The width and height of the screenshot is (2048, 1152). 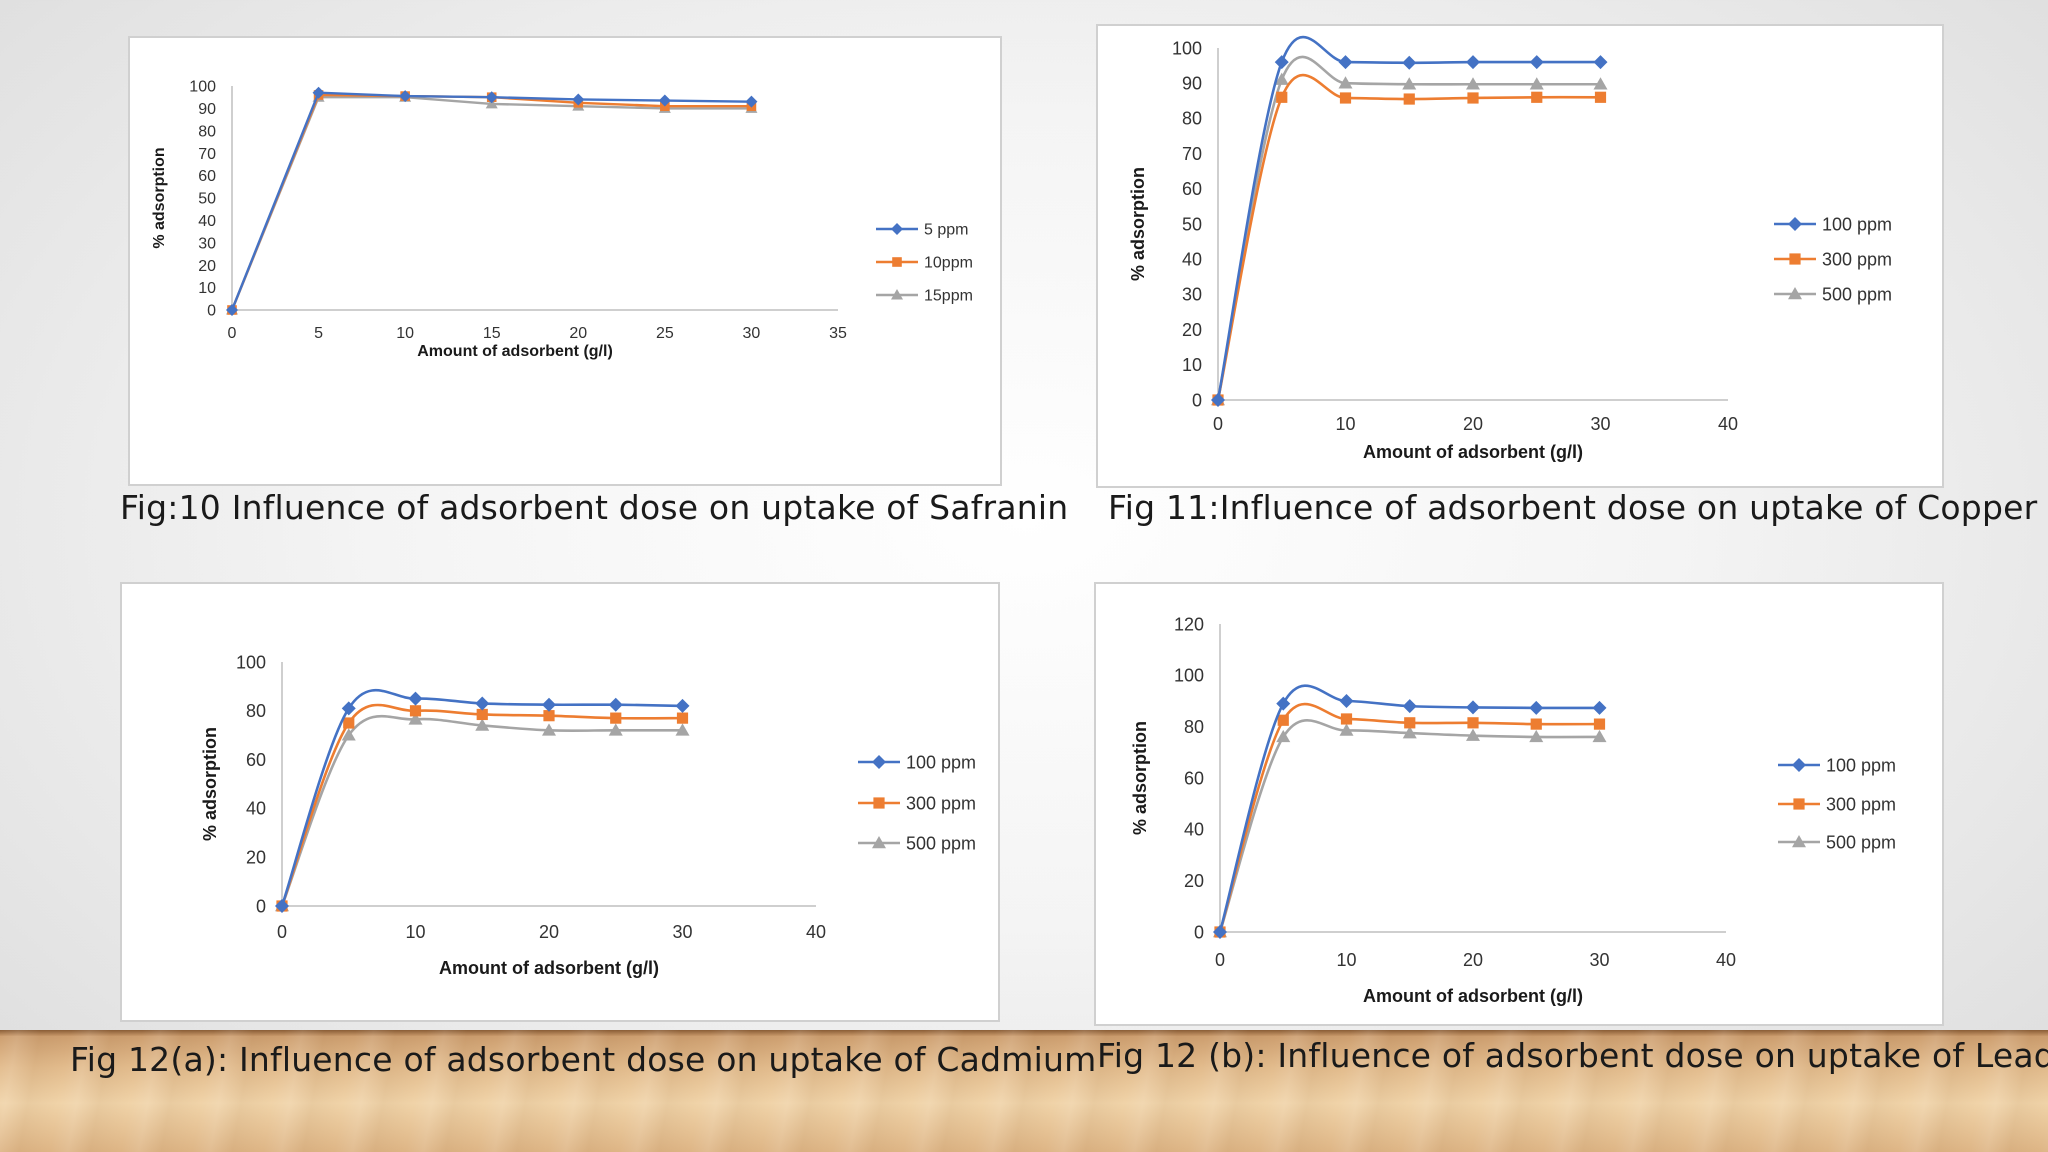 I want to click on series-500-ppm, so click(x=1410, y=828).